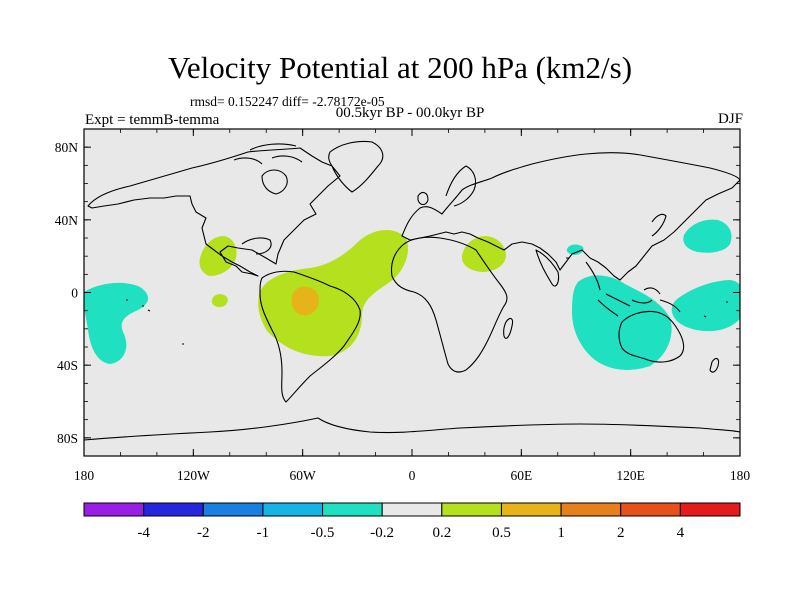 This screenshot has width=800, height=600. What do you see at coordinates (501, 533) in the screenshot?
I see `colorbar-label: 0.5` at bounding box center [501, 533].